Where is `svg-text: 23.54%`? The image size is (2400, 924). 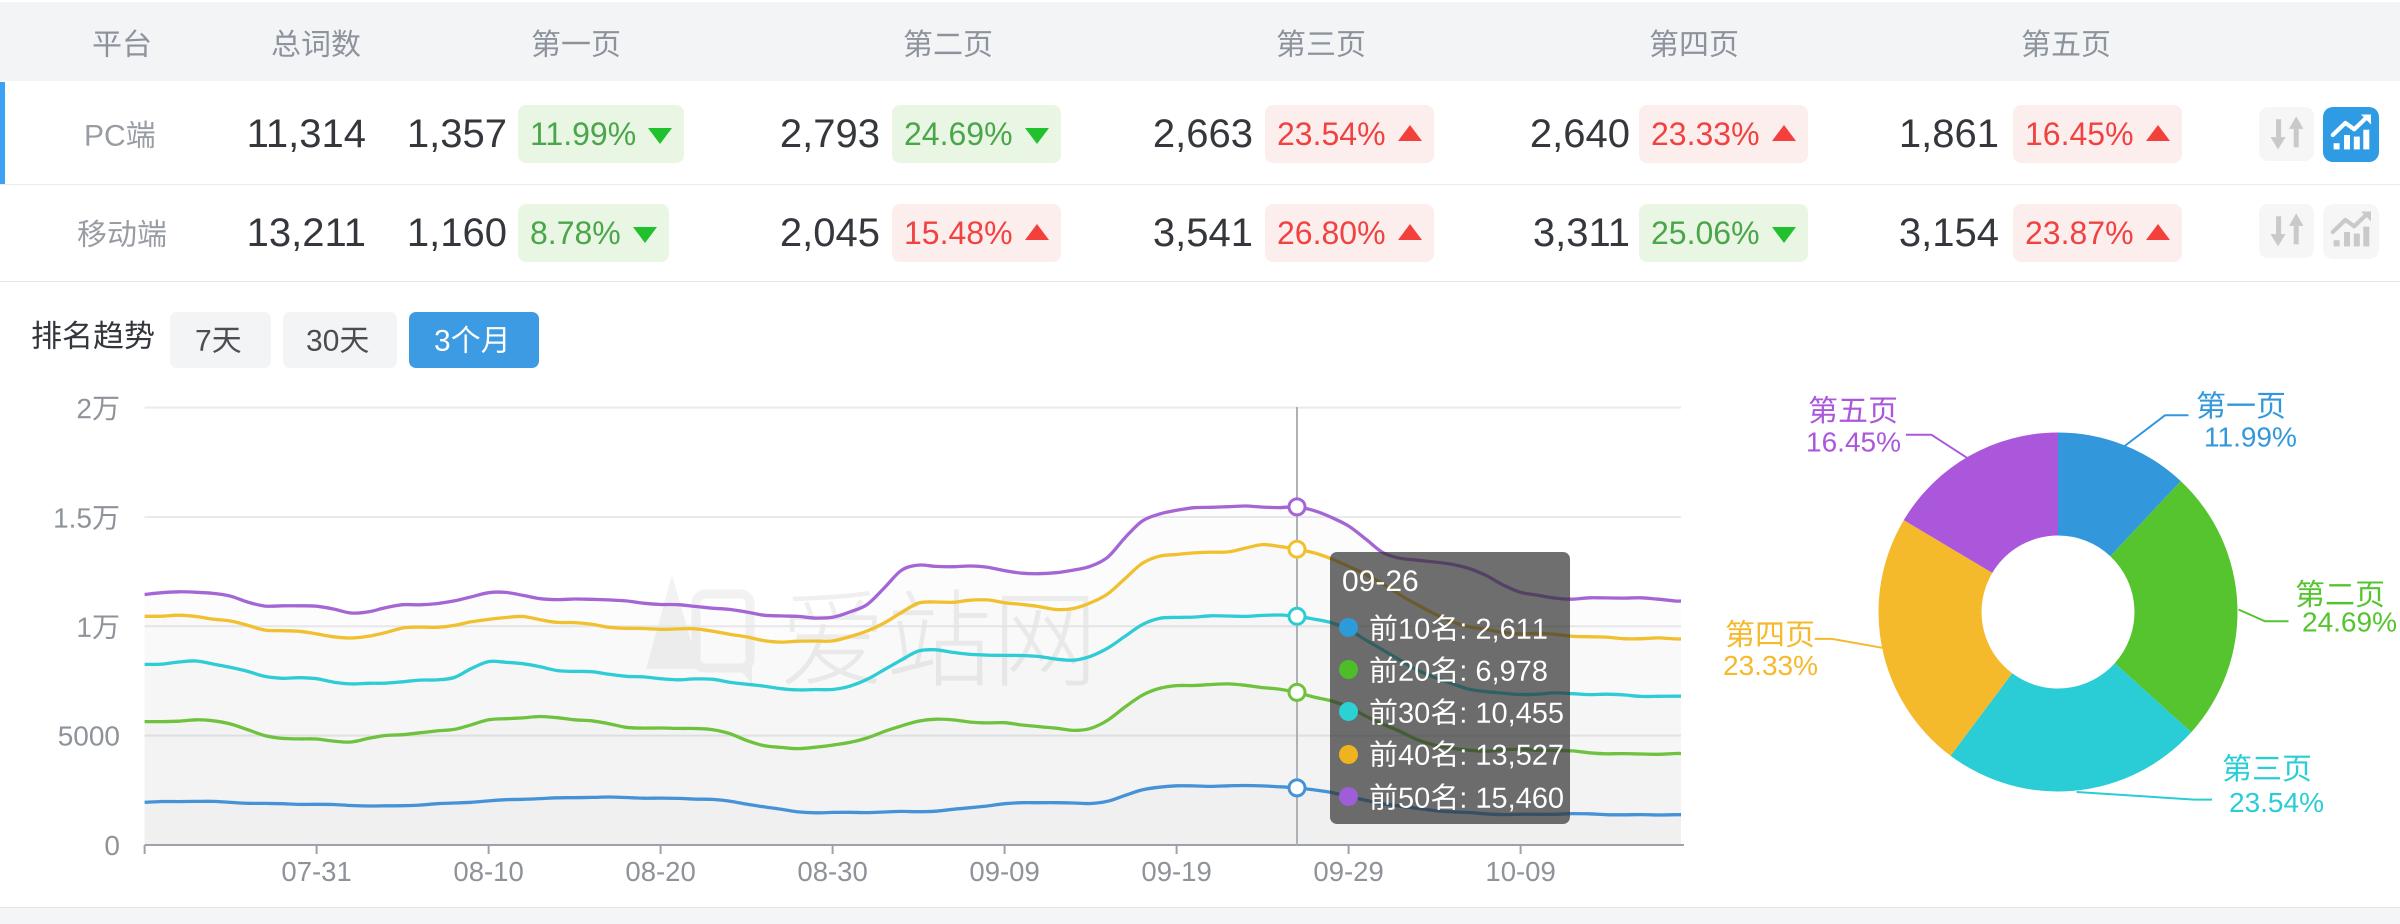
svg-text: 23.54% is located at coordinates (2276, 802).